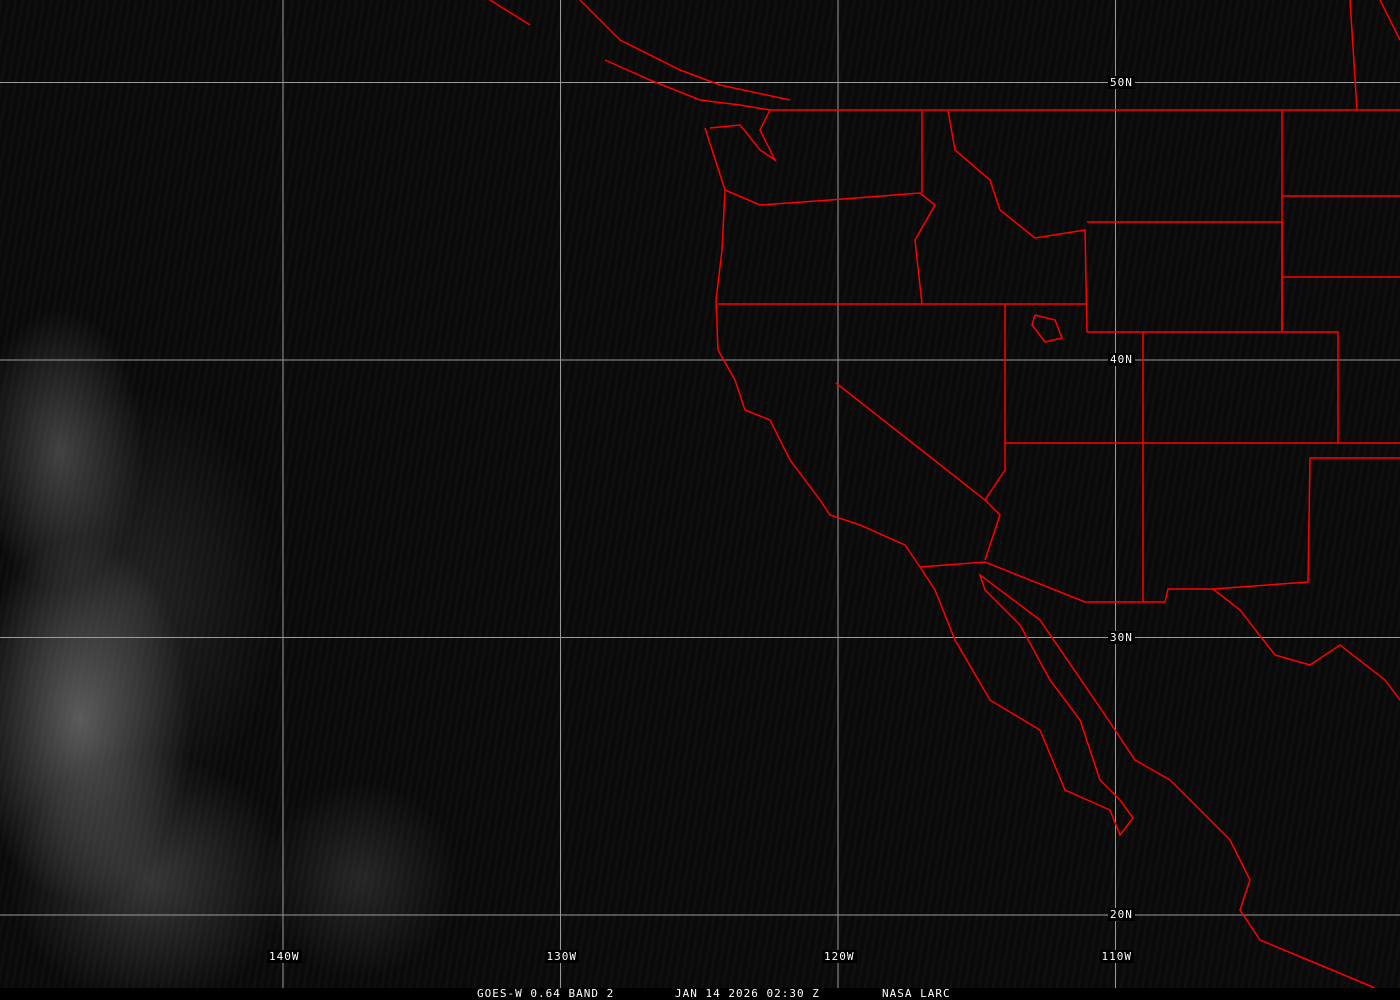 This screenshot has height=1000, width=1400. I want to click on wy, so click(1185, 276).